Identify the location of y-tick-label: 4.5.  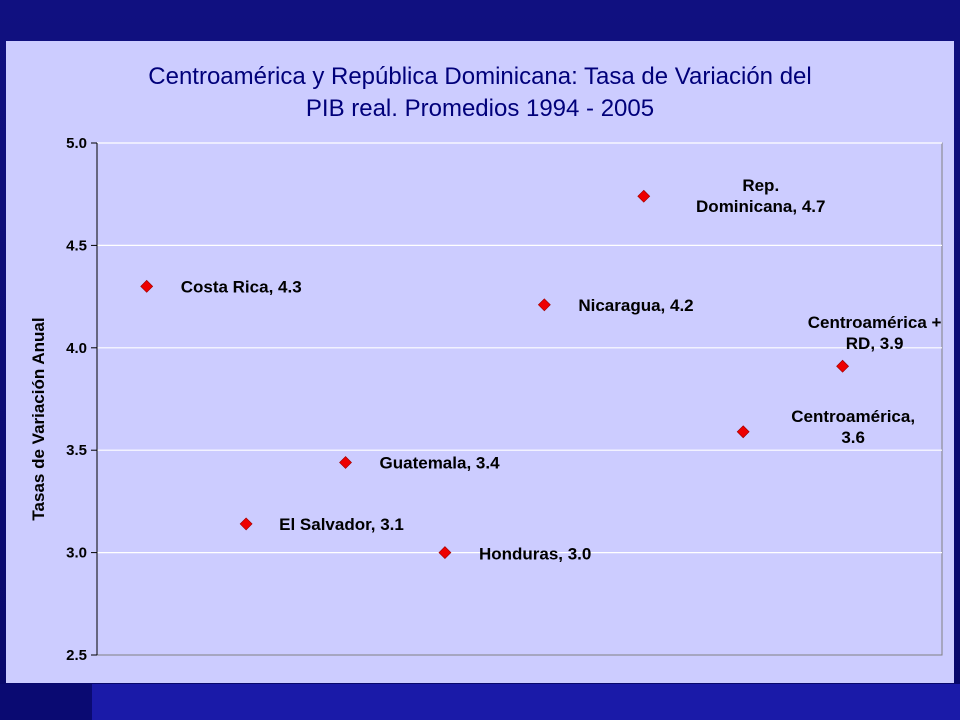
(76, 245).